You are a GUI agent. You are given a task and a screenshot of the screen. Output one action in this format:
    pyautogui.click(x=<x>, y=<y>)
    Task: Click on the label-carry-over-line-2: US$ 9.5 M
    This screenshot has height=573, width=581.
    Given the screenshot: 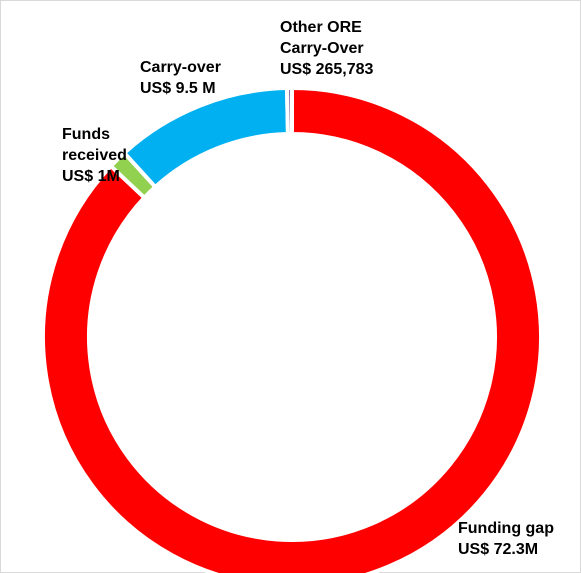 What is the action you would take?
    pyautogui.click(x=178, y=88)
    